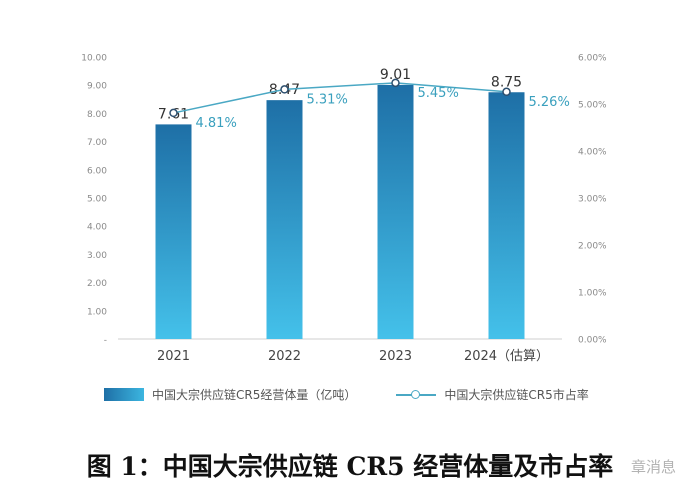 Image resolution: width=700 pixels, height=499 pixels. Describe the element at coordinates (592, 341) in the screenshot. I see `right-tick-label: 0.00%` at that location.